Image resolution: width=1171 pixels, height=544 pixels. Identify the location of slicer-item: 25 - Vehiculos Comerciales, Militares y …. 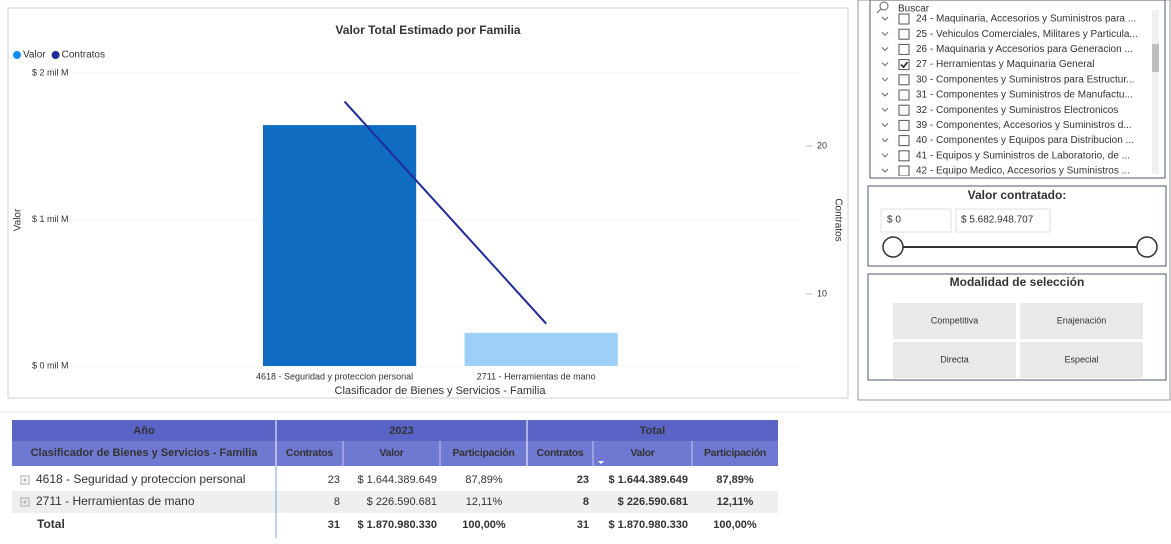
(1027, 34).